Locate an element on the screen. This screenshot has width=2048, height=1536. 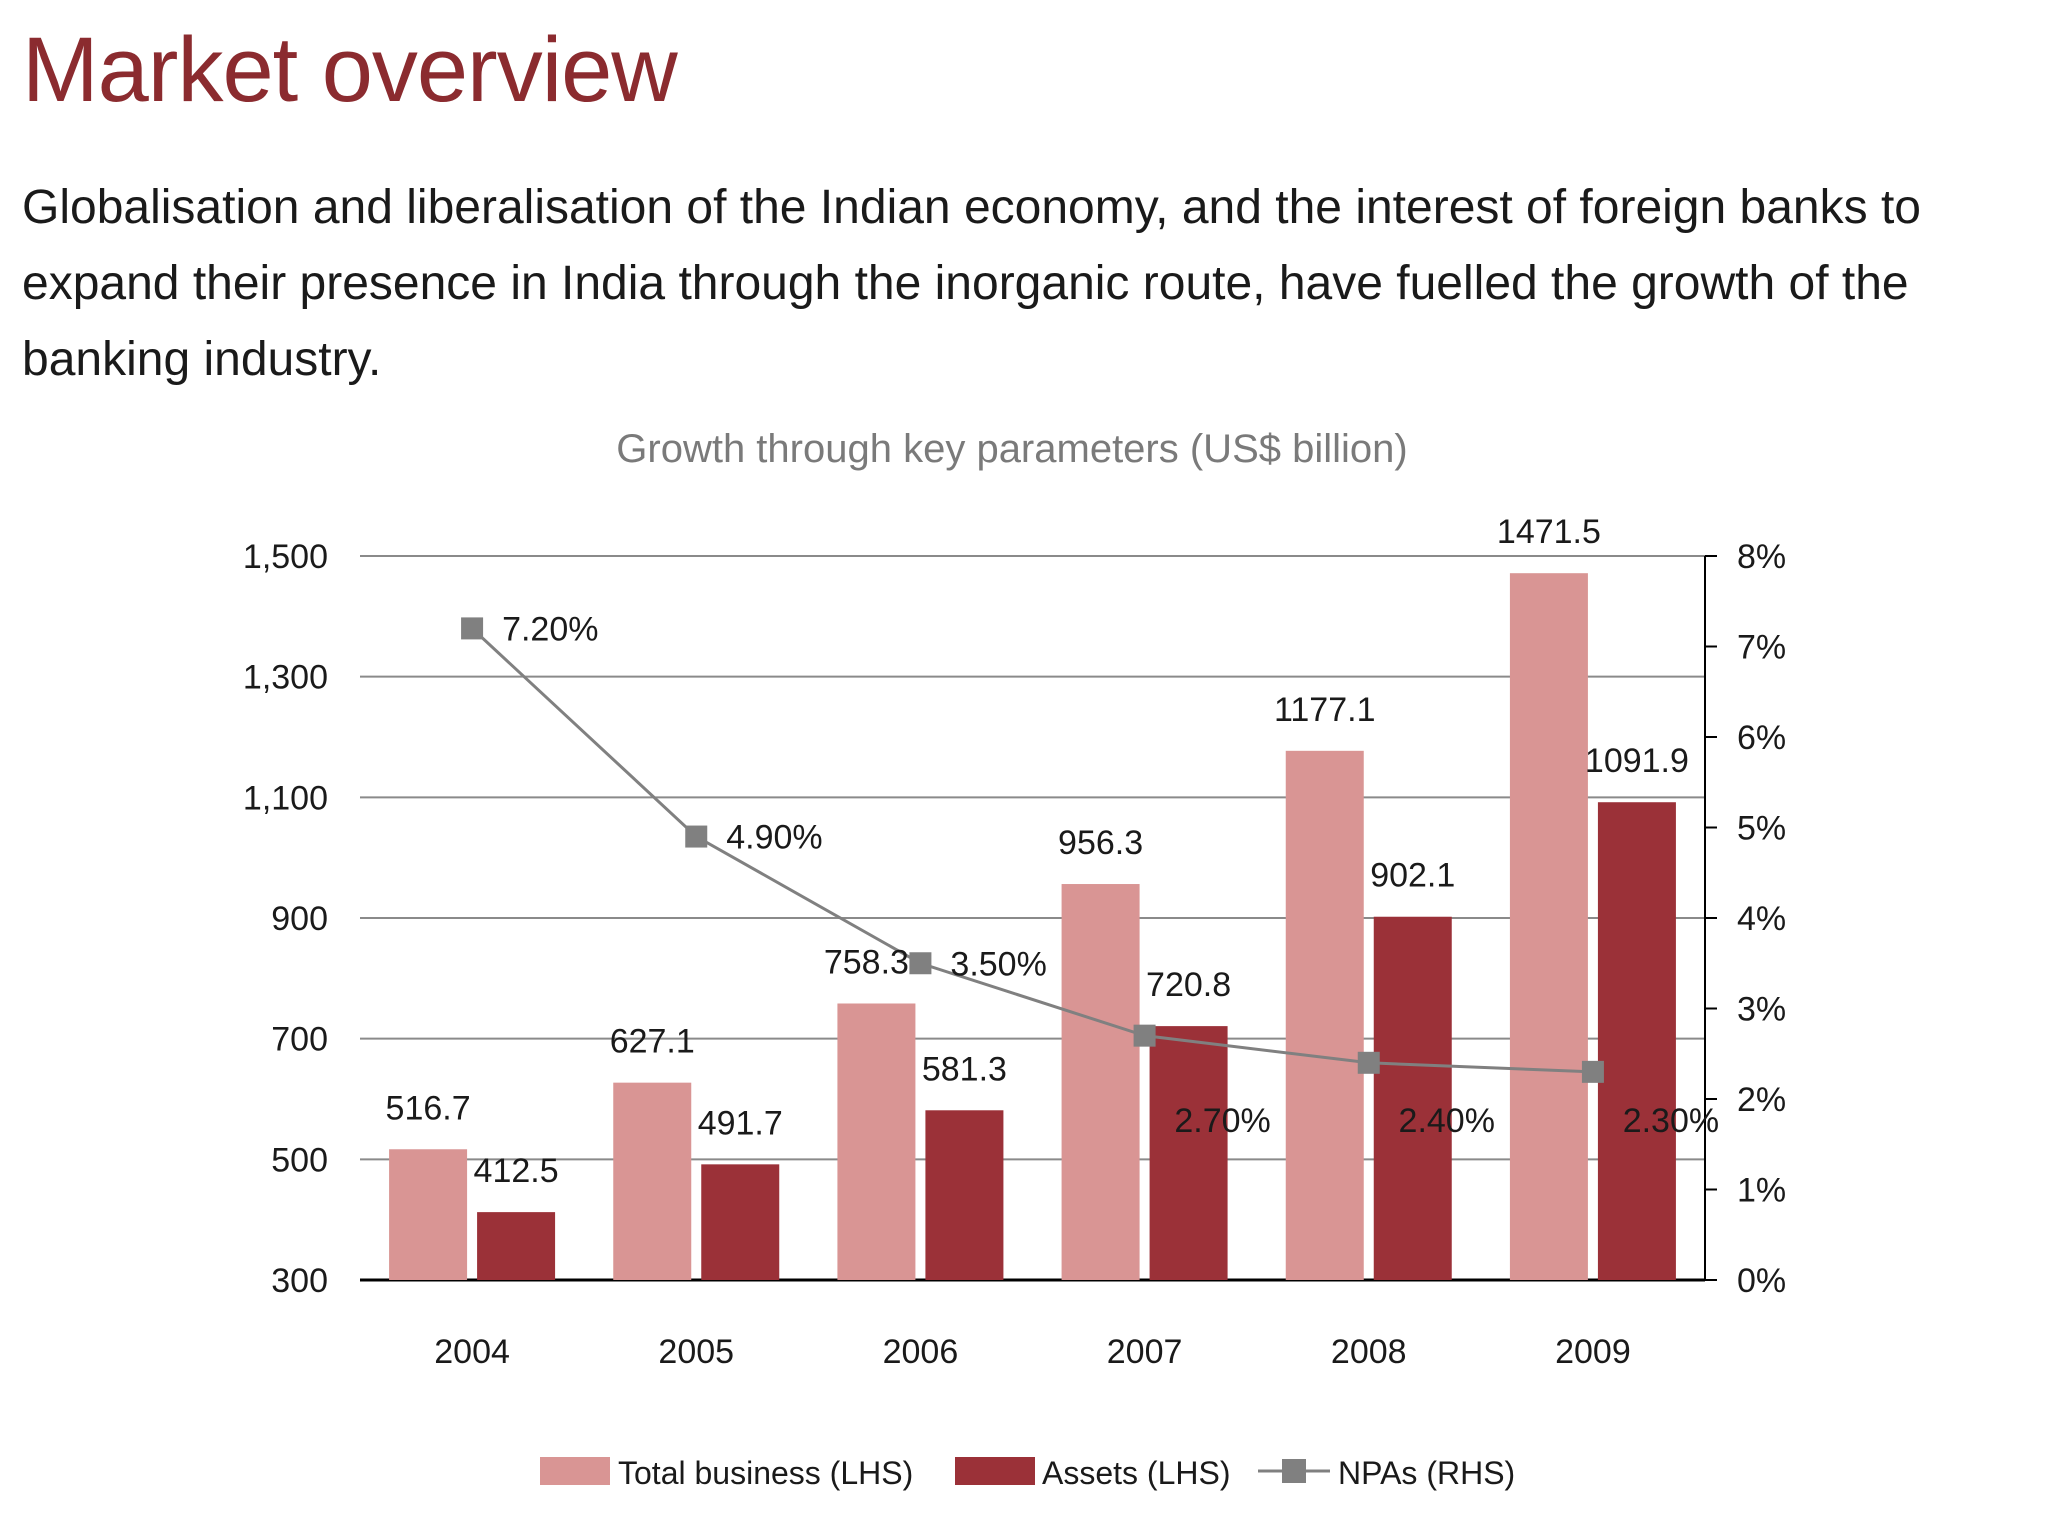
data-label-assets: 581.3 is located at coordinates (964, 1069).